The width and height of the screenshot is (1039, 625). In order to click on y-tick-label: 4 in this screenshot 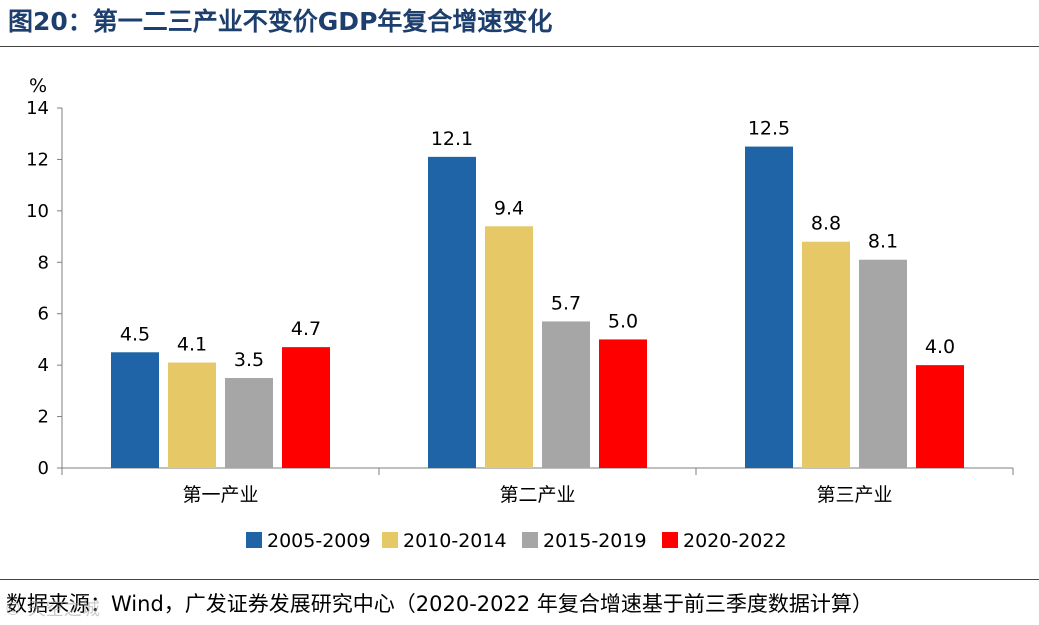, I will do `click(43, 365)`.